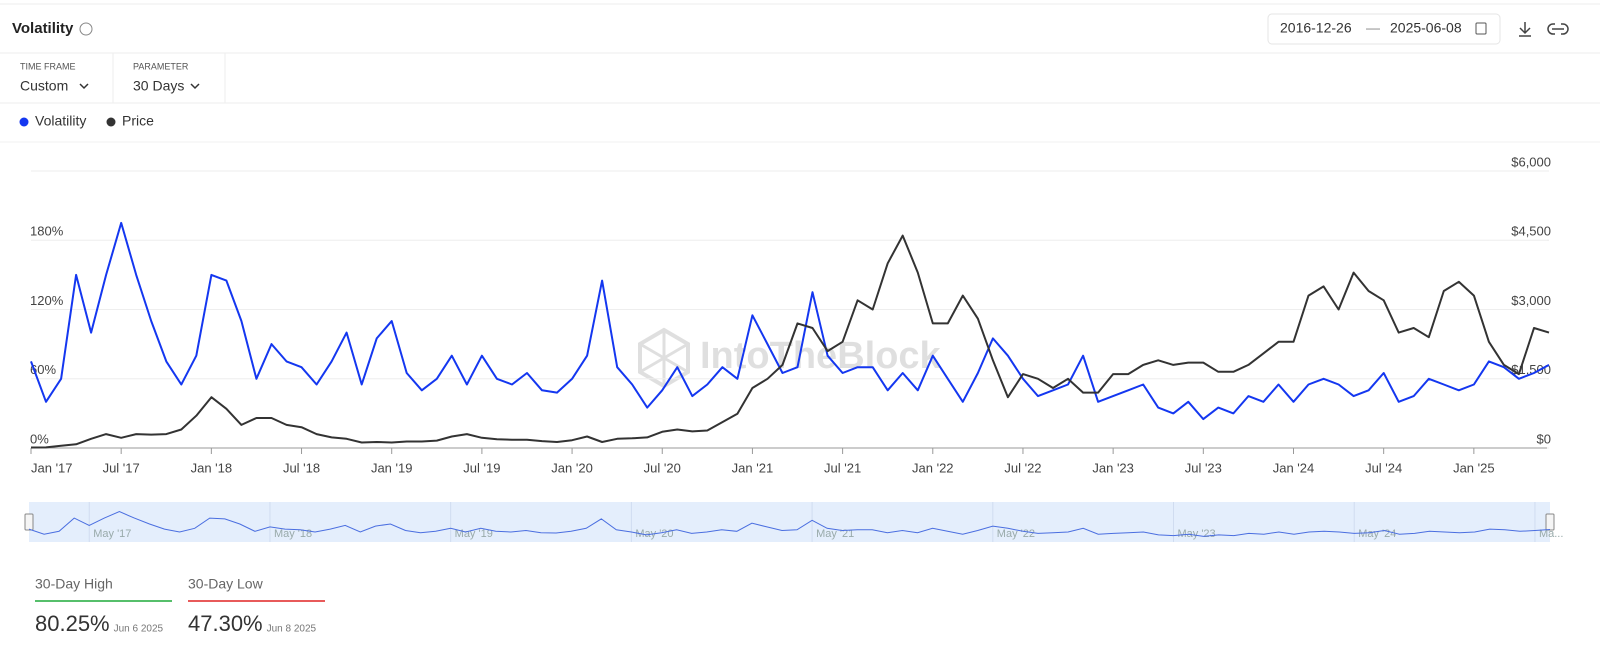 This screenshot has width=1600, height=654. What do you see at coordinates (139, 629) in the screenshot?
I see `stat-date: Jun 6 2025` at bounding box center [139, 629].